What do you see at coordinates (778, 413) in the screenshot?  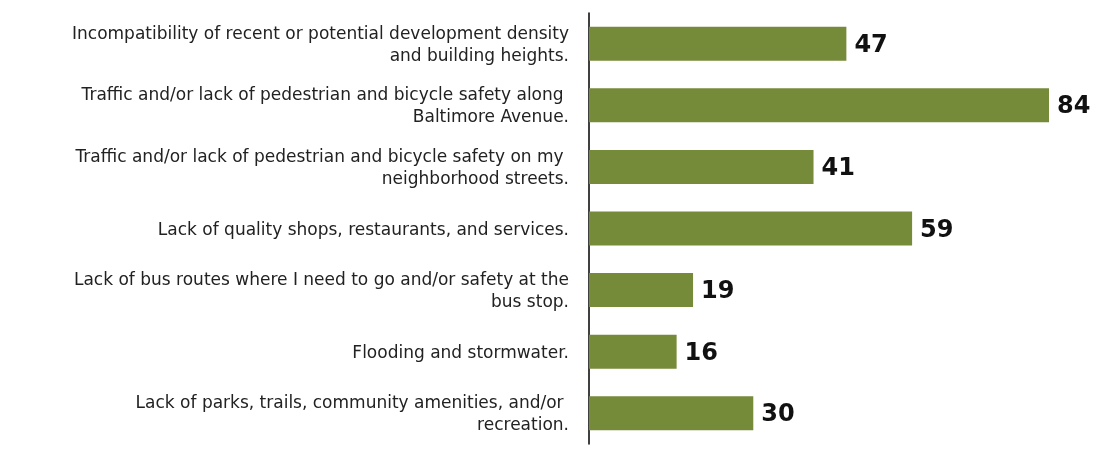 I see `data-label: 30` at bounding box center [778, 413].